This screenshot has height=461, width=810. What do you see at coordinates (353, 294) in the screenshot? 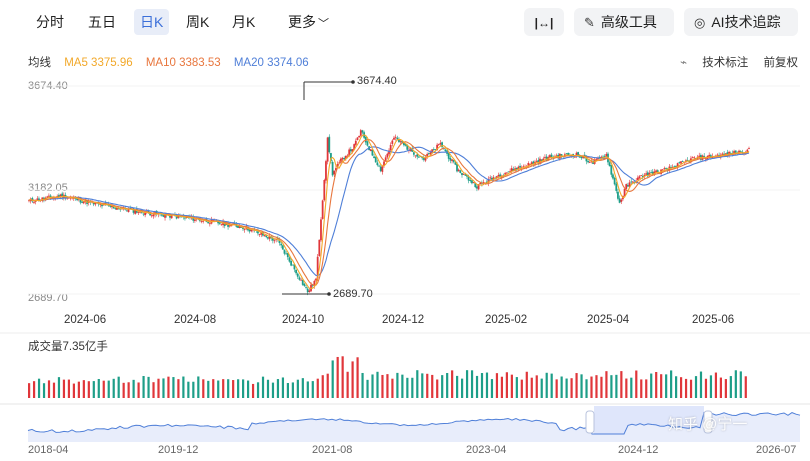
I see `low-price-label: 2689.70` at bounding box center [353, 294].